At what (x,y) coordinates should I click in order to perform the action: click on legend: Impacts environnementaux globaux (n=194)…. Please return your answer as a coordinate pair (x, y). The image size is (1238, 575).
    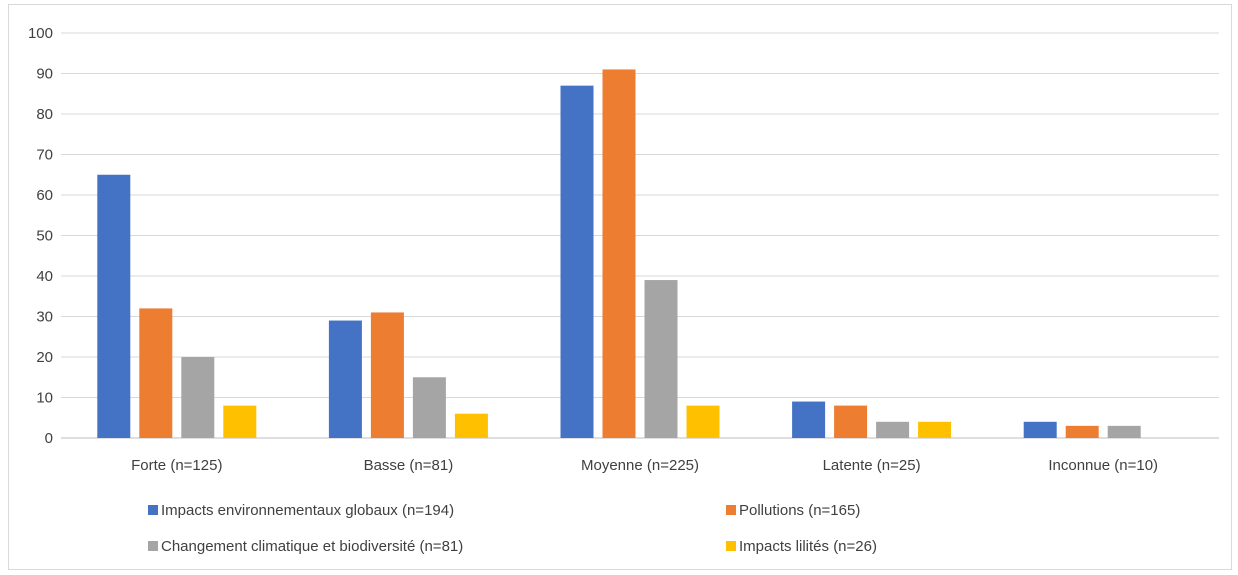
    Looking at the image, I should click on (512, 528).